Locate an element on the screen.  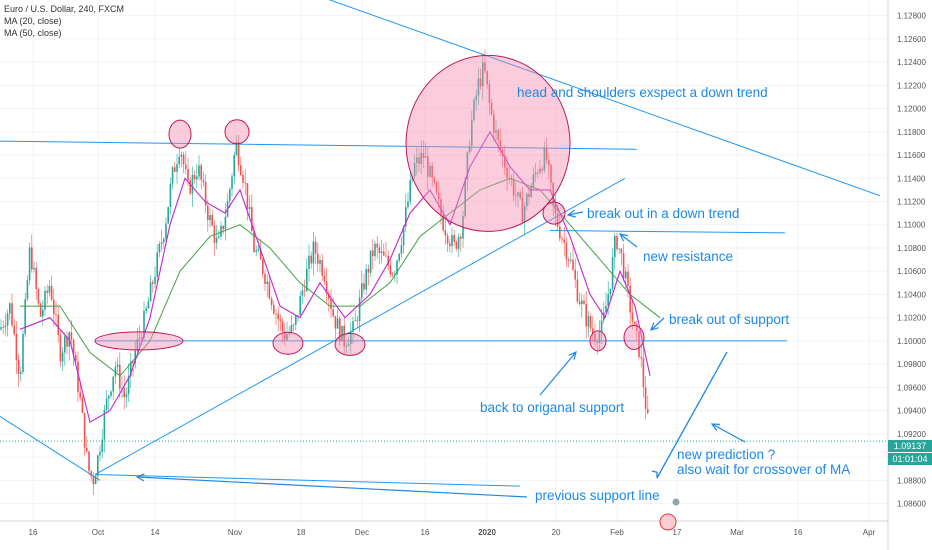
y-tick-label: 1.10200 is located at coordinates (911, 318).